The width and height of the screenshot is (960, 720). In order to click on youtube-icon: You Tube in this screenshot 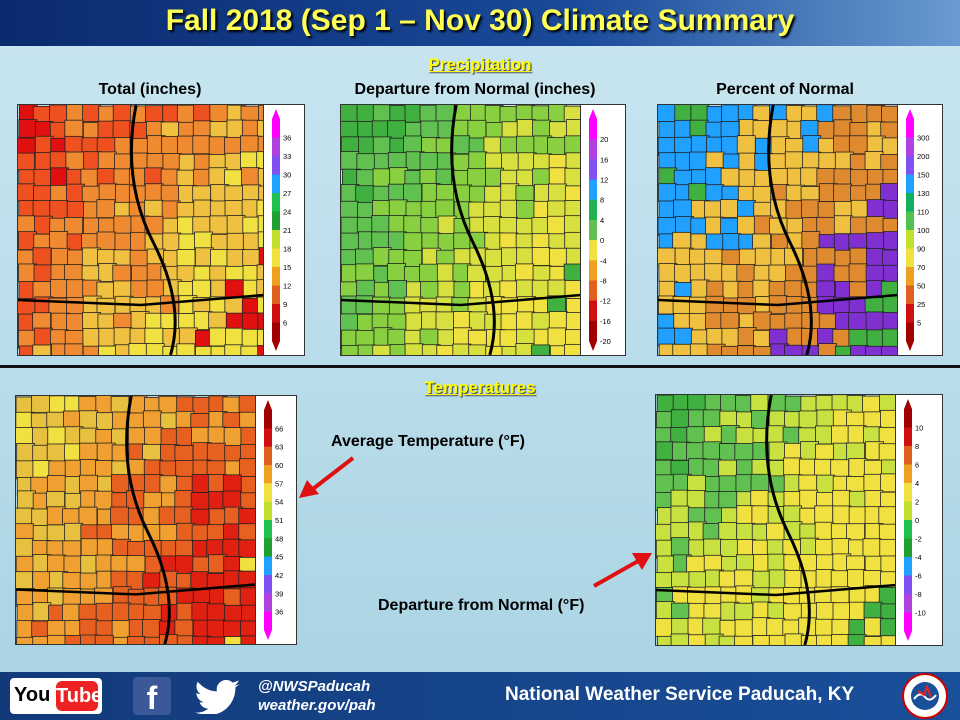, I will do `click(56, 696)`.